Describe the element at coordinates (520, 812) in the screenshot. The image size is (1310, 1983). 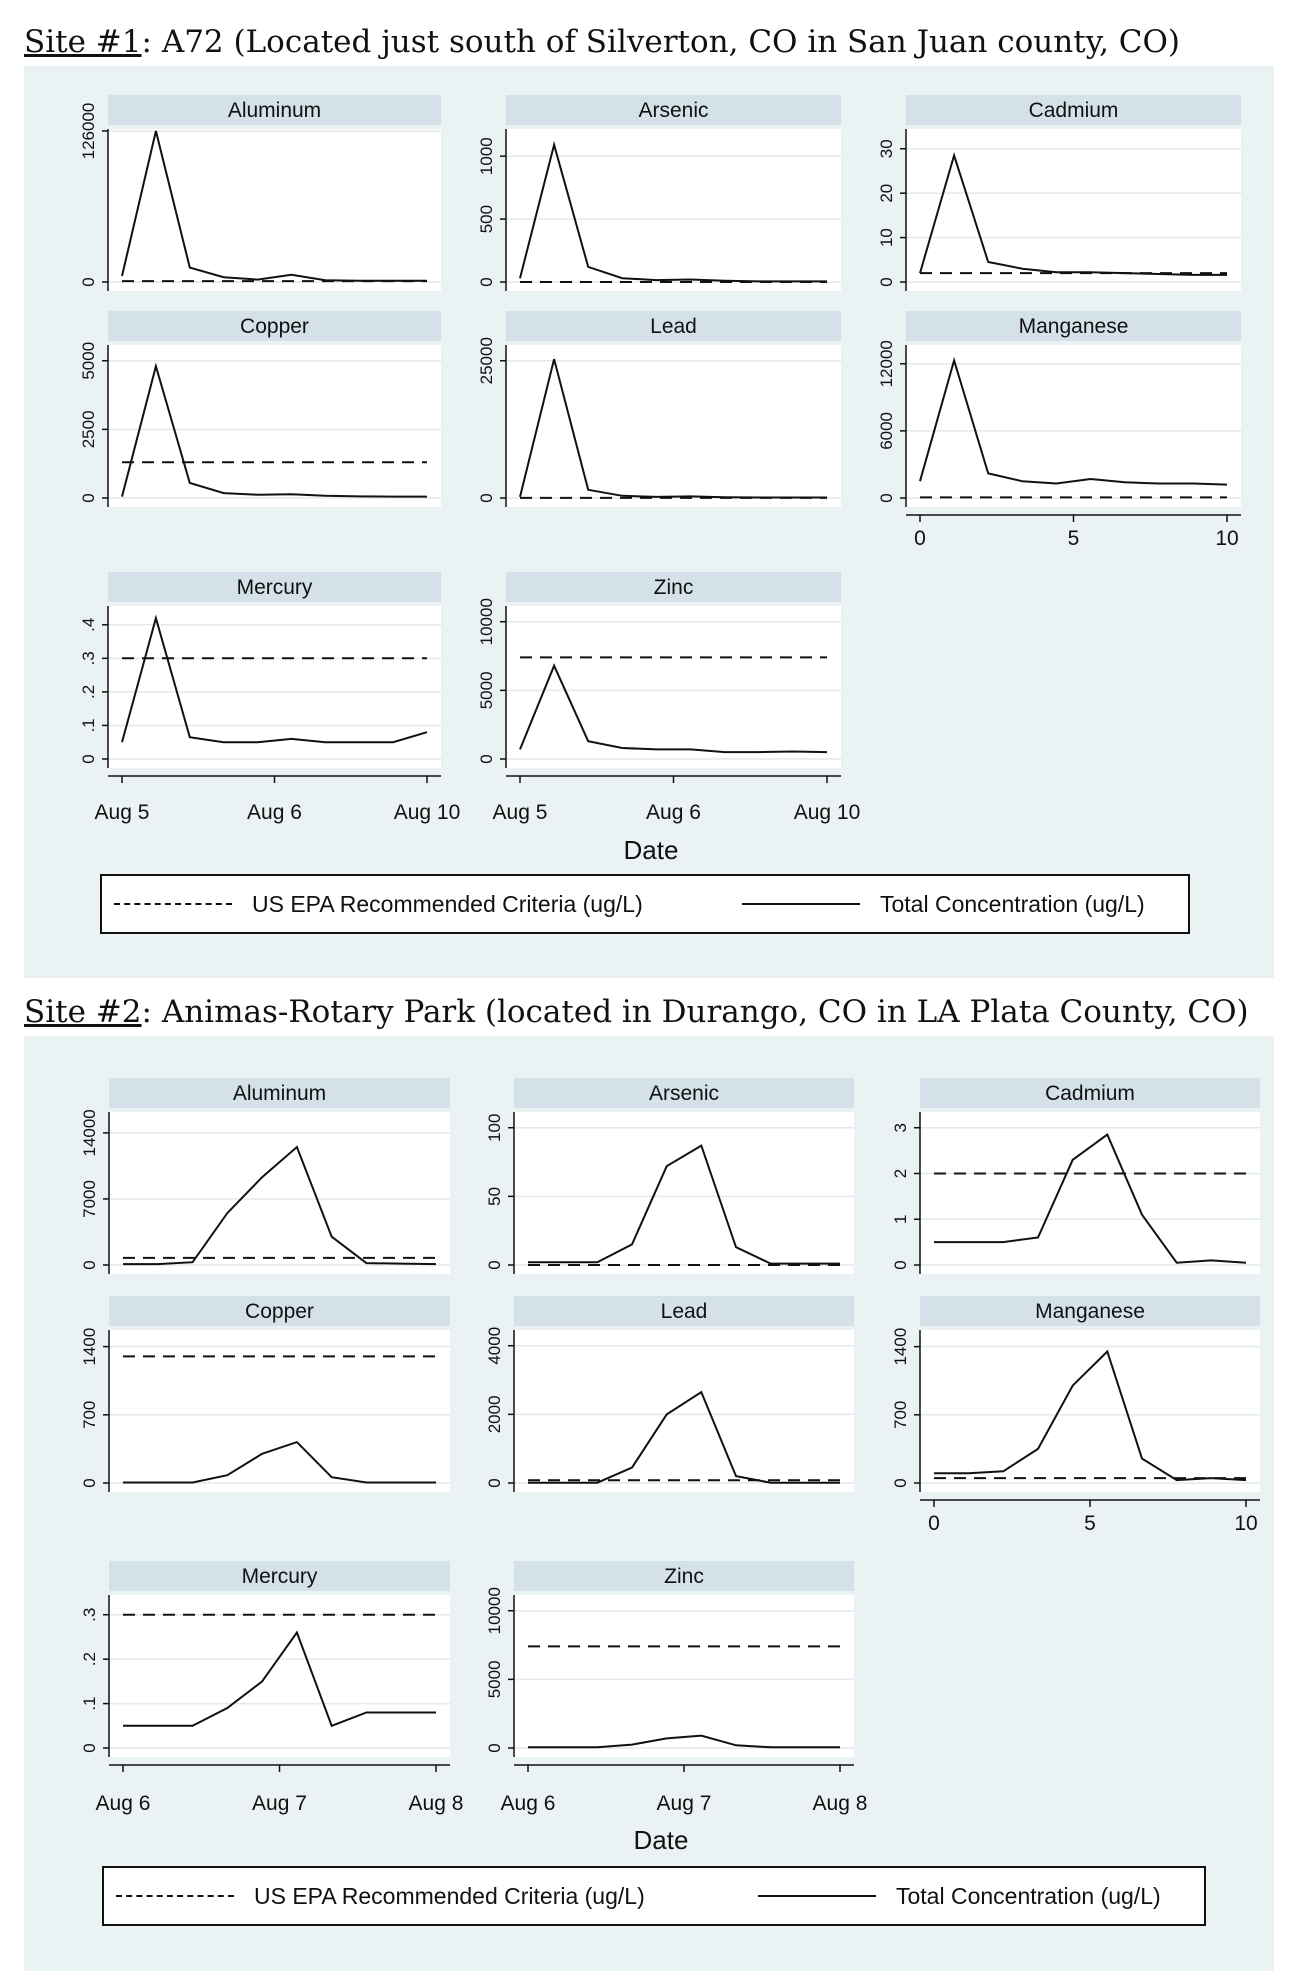
I see `x-tick-label: Aug 5` at that location.